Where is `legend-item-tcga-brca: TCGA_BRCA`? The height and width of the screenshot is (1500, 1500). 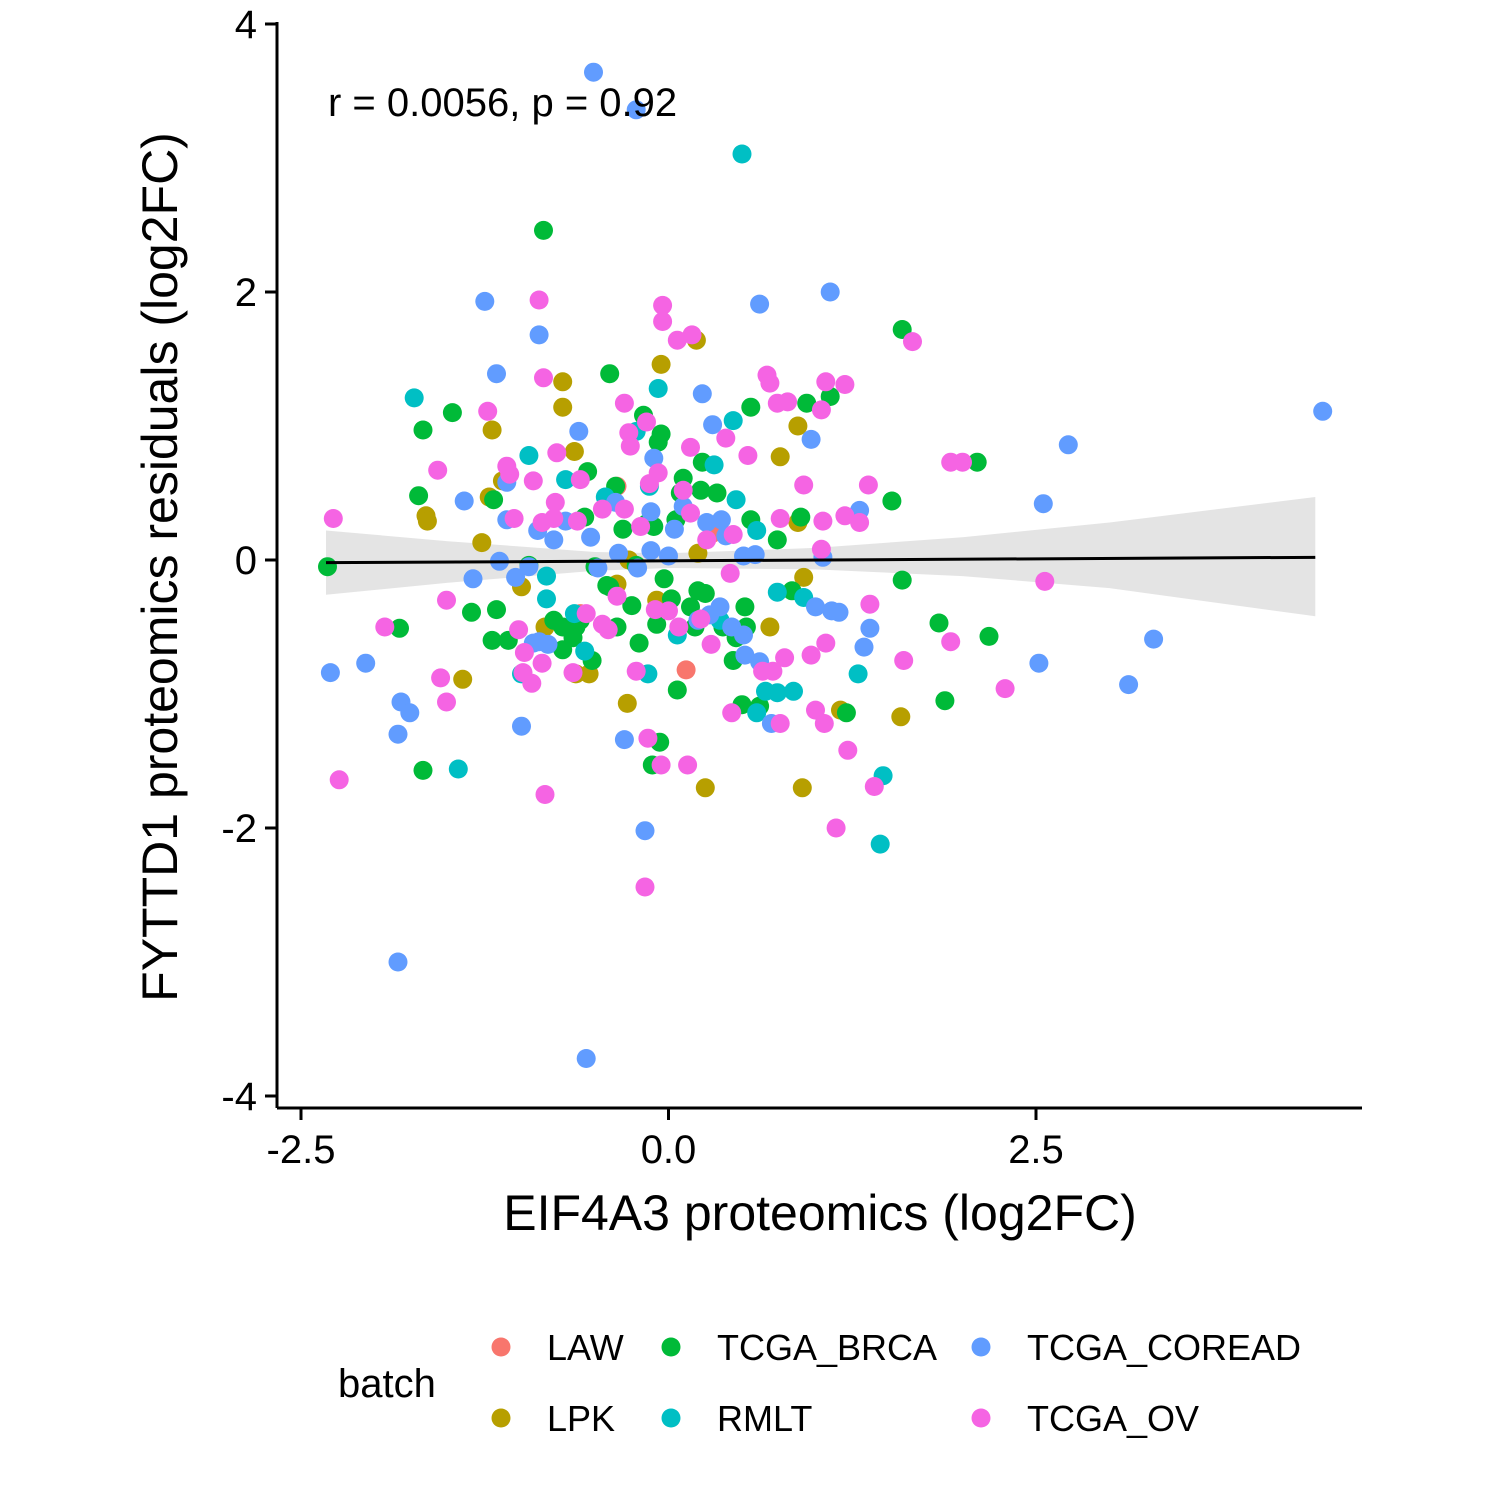 legend-item-tcga-brca: TCGA_BRCA is located at coordinates (799, 1347).